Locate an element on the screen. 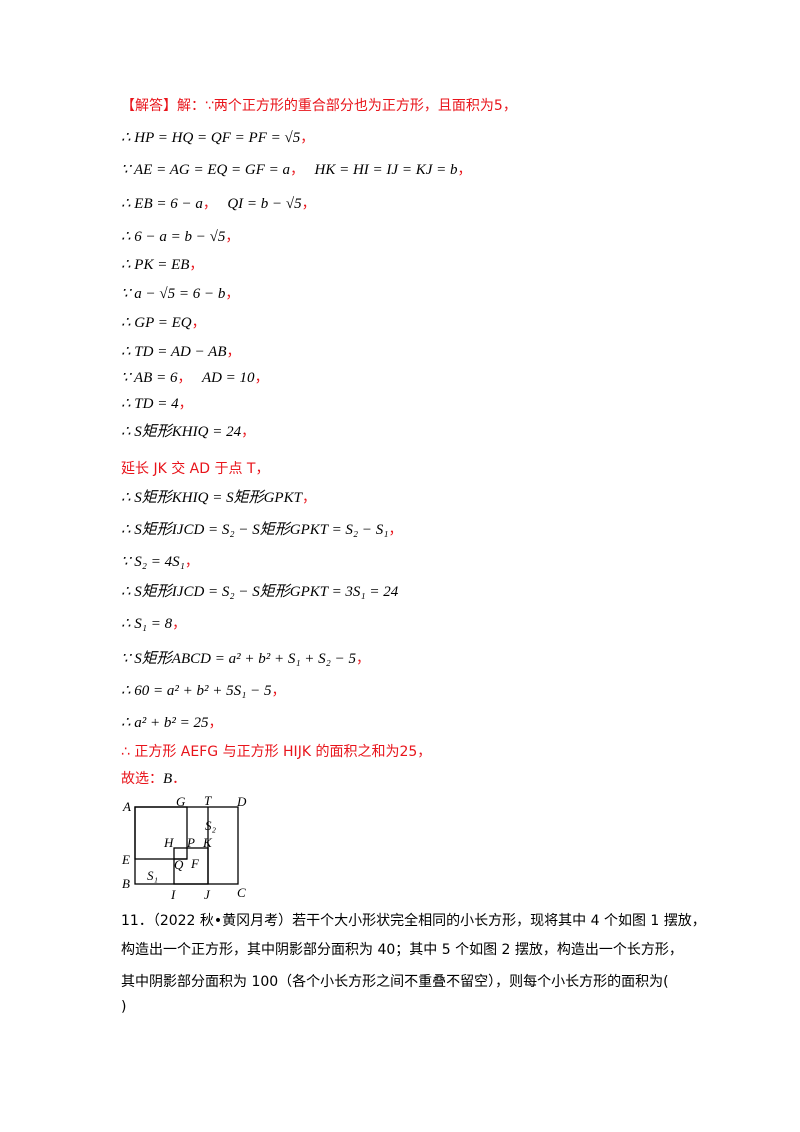  step2-6-math: ∵ S矩形ABCD = a² + b² + S₁ + S₂ − 5 is located at coordinates (238, 659).